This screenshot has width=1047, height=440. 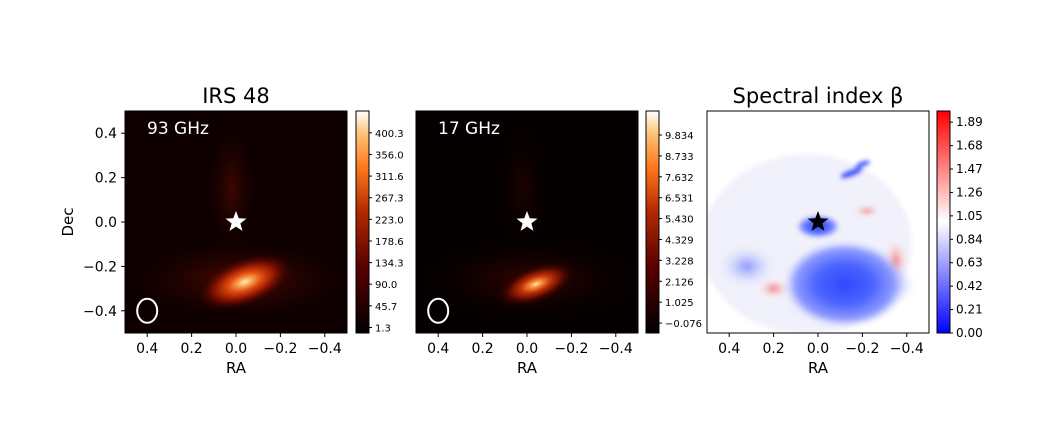 What do you see at coordinates (969, 169) in the screenshot?
I see `colorbar-tick-label: 1.47` at bounding box center [969, 169].